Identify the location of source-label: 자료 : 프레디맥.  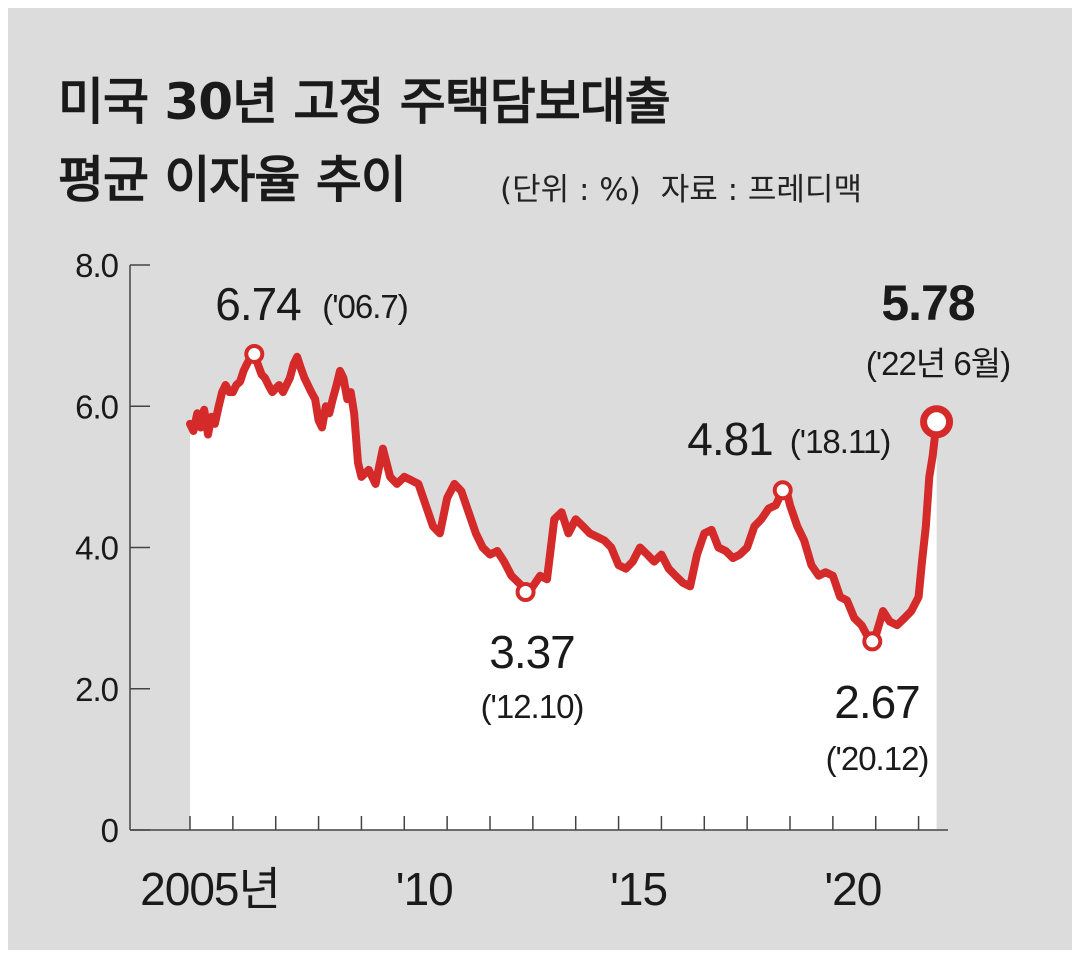
(761, 190).